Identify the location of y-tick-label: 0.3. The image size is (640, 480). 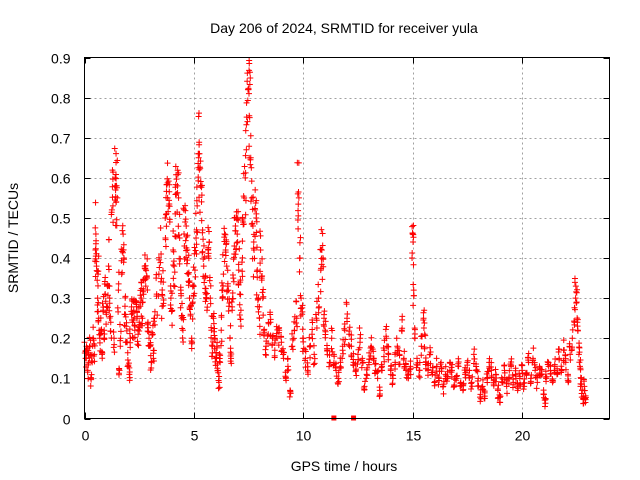
(61, 299).